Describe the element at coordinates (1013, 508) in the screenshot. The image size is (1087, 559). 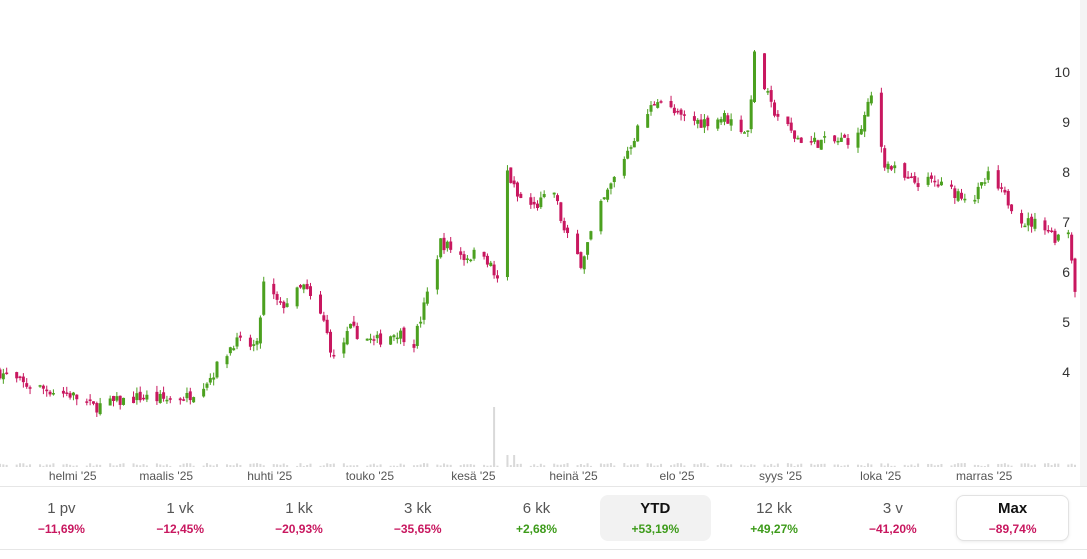
I see `range-label: Max` at that location.